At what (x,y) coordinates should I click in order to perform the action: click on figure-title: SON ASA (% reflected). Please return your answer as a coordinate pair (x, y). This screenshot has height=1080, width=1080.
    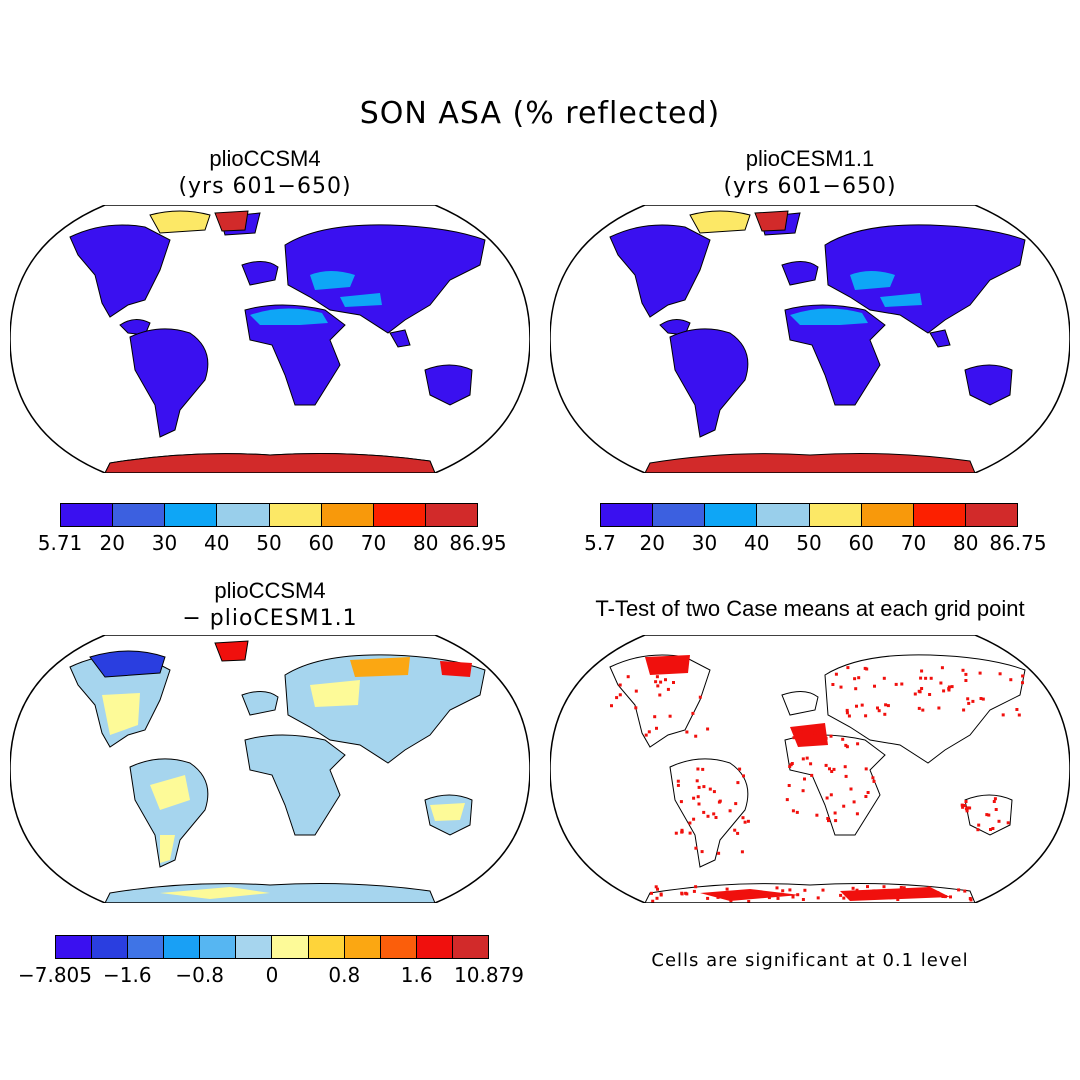
    Looking at the image, I should click on (540, 113).